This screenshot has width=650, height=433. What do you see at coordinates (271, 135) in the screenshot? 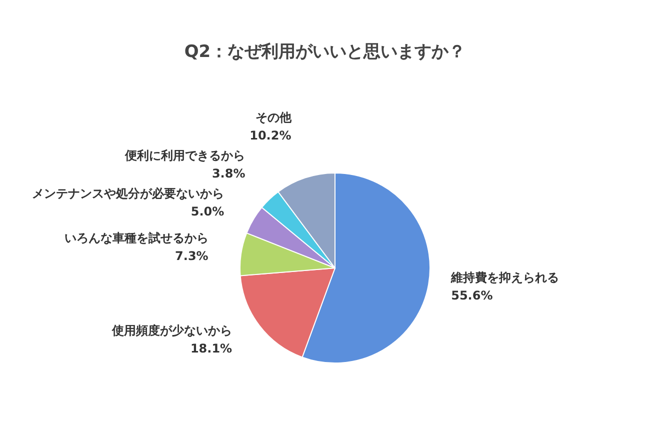
I see `data-label: 10.2%` at bounding box center [271, 135].